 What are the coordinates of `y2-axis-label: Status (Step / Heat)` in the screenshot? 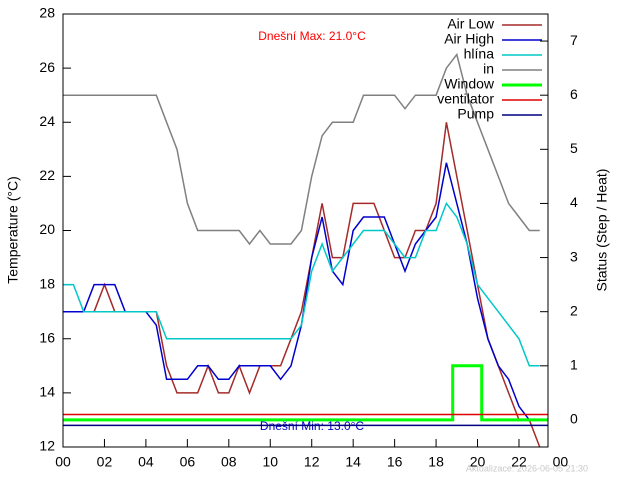 It's located at (602, 230).